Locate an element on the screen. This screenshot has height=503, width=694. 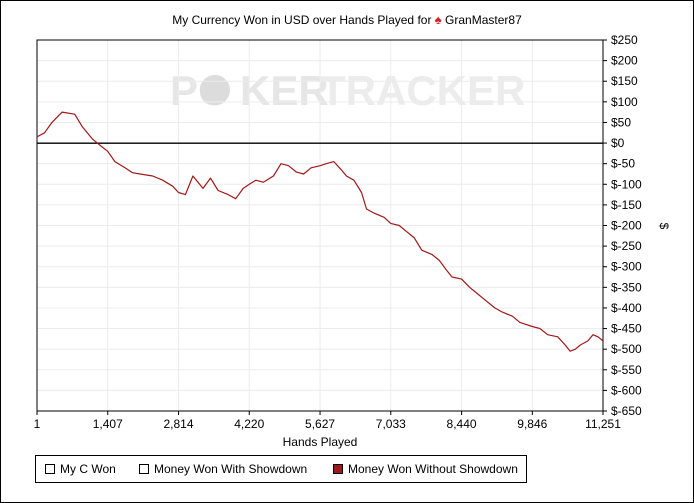
y-tick-label: $-350 is located at coordinates (626, 287).